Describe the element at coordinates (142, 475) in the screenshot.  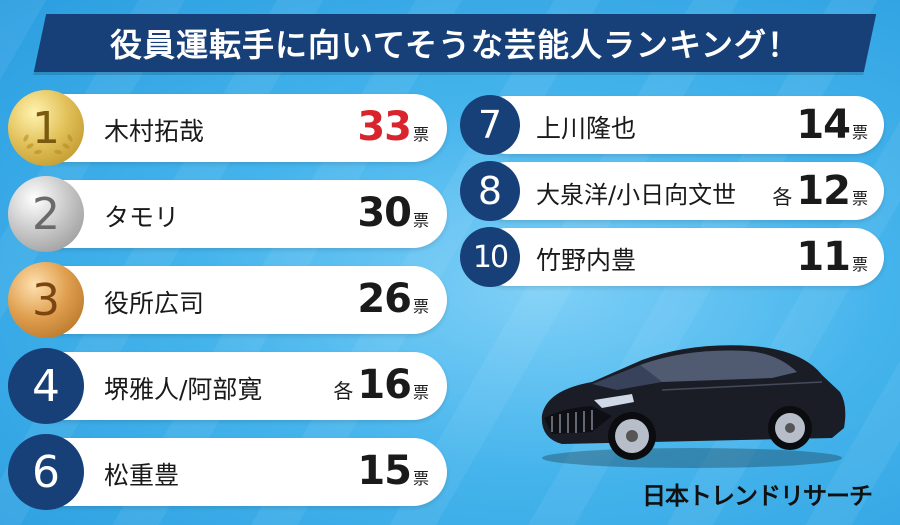
I see `celebrity-name: 松重豊` at that location.